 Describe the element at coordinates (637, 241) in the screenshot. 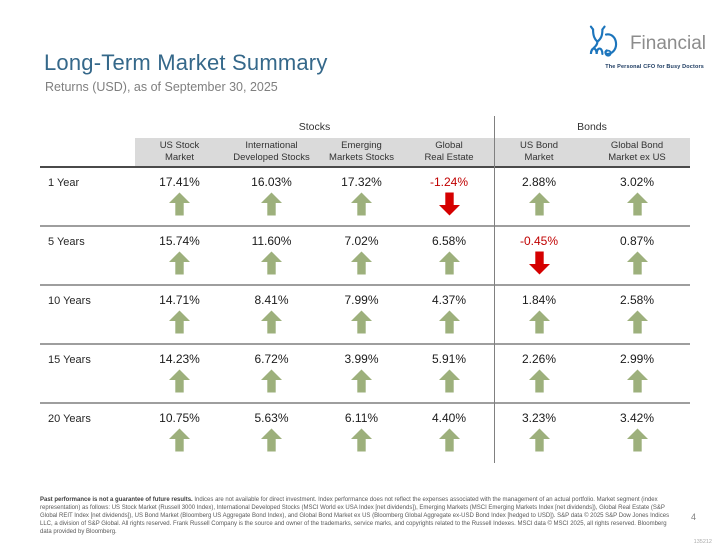

I see `return-value: 0.87%` at that location.